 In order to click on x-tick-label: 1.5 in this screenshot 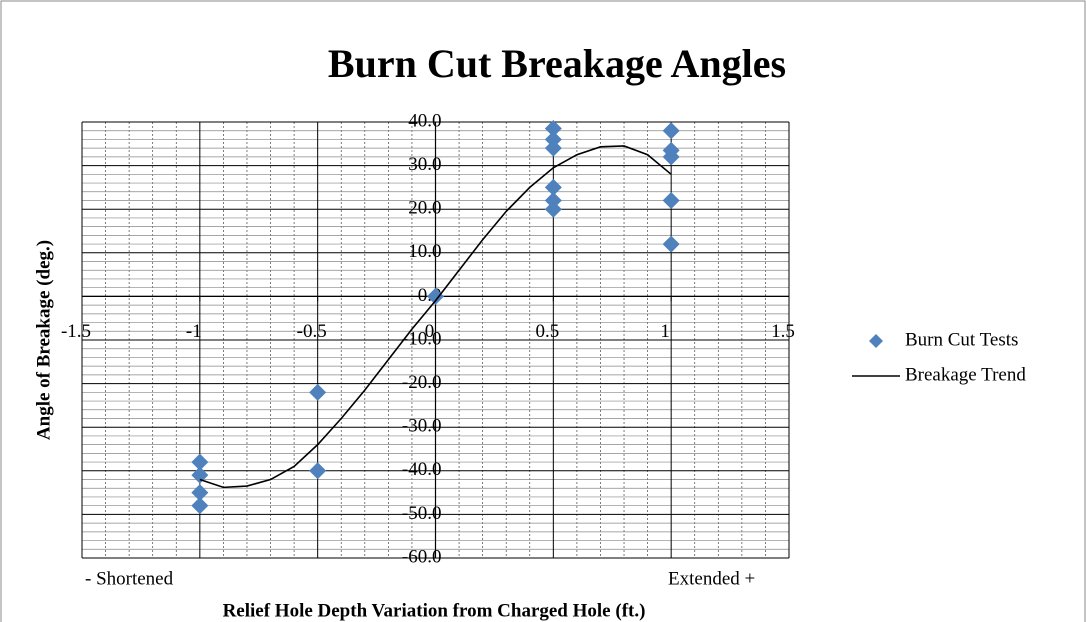, I will do `click(783, 331)`.